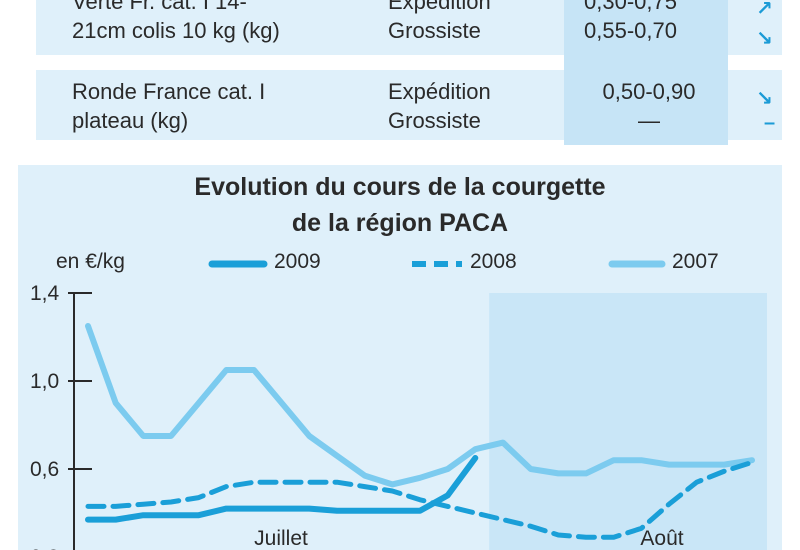  Describe the element at coordinates (400, 223) in the screenshot. I see `chart-subtitle: de la région PACA` at that location.